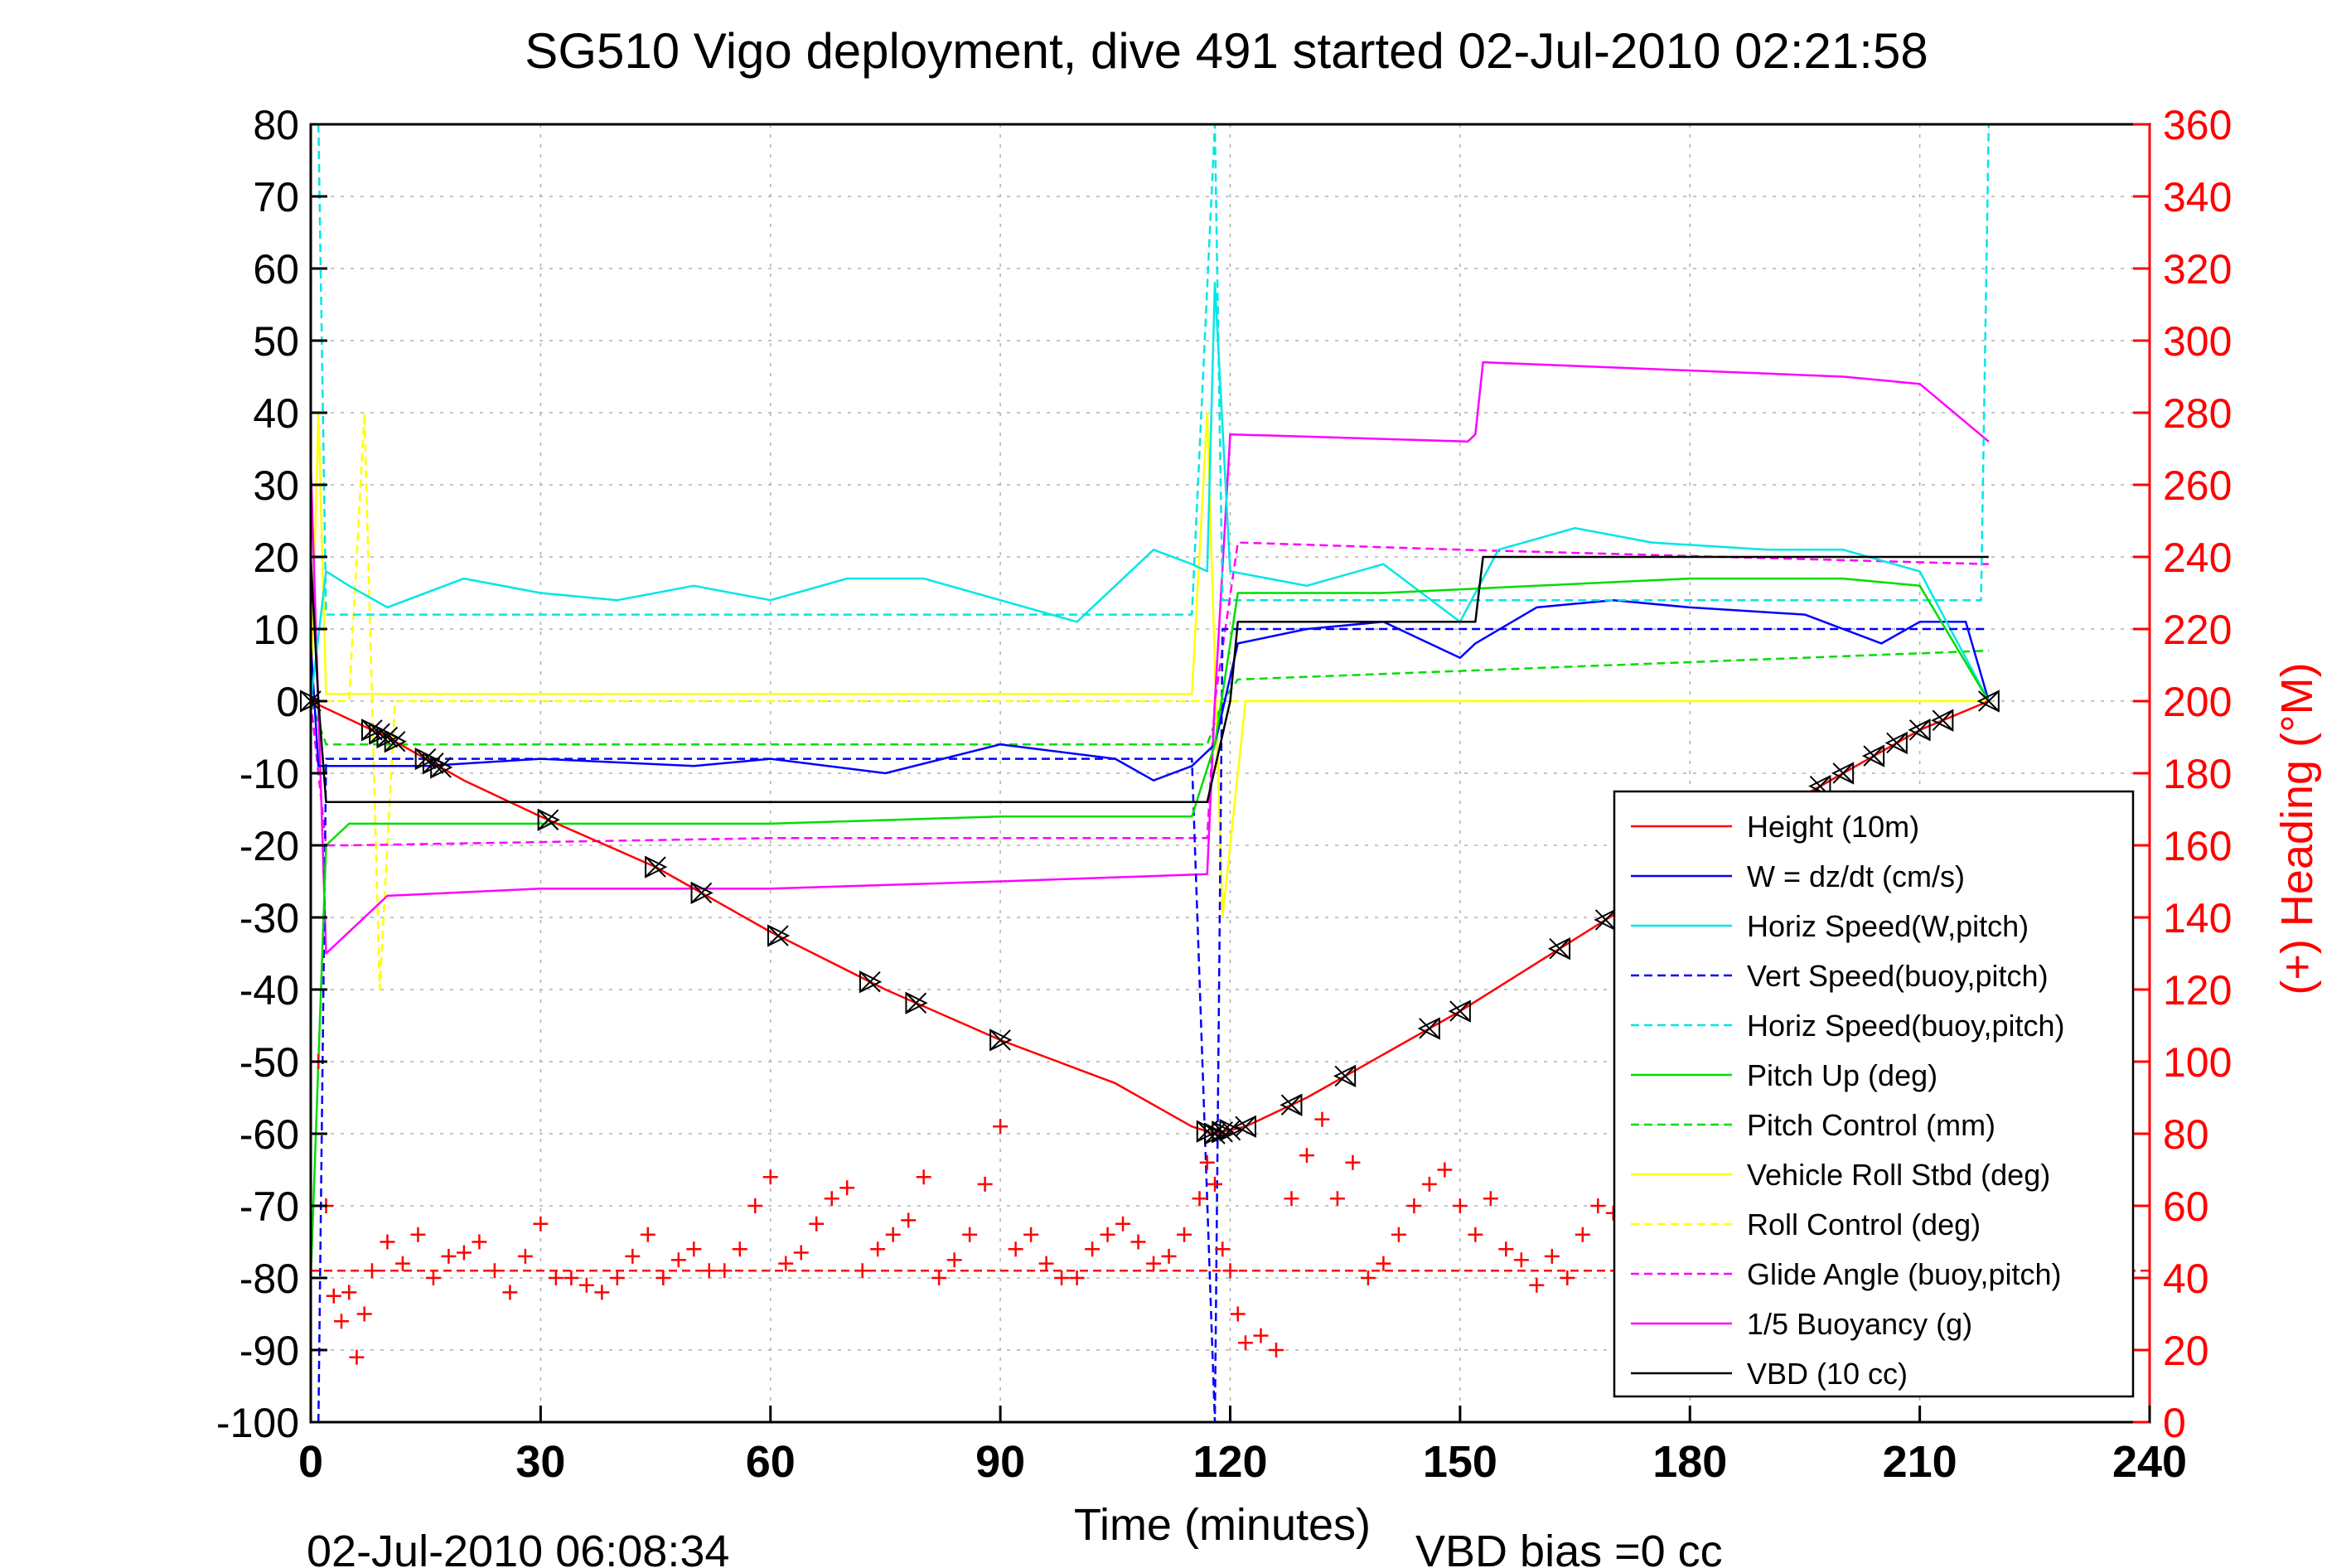 This screenshot has width=2351, height=1568. Describe the element at coordinates (1569, 1547) in the screenshot. I see `footer-vbd-bias: VBD bias =0 cc` at that location.